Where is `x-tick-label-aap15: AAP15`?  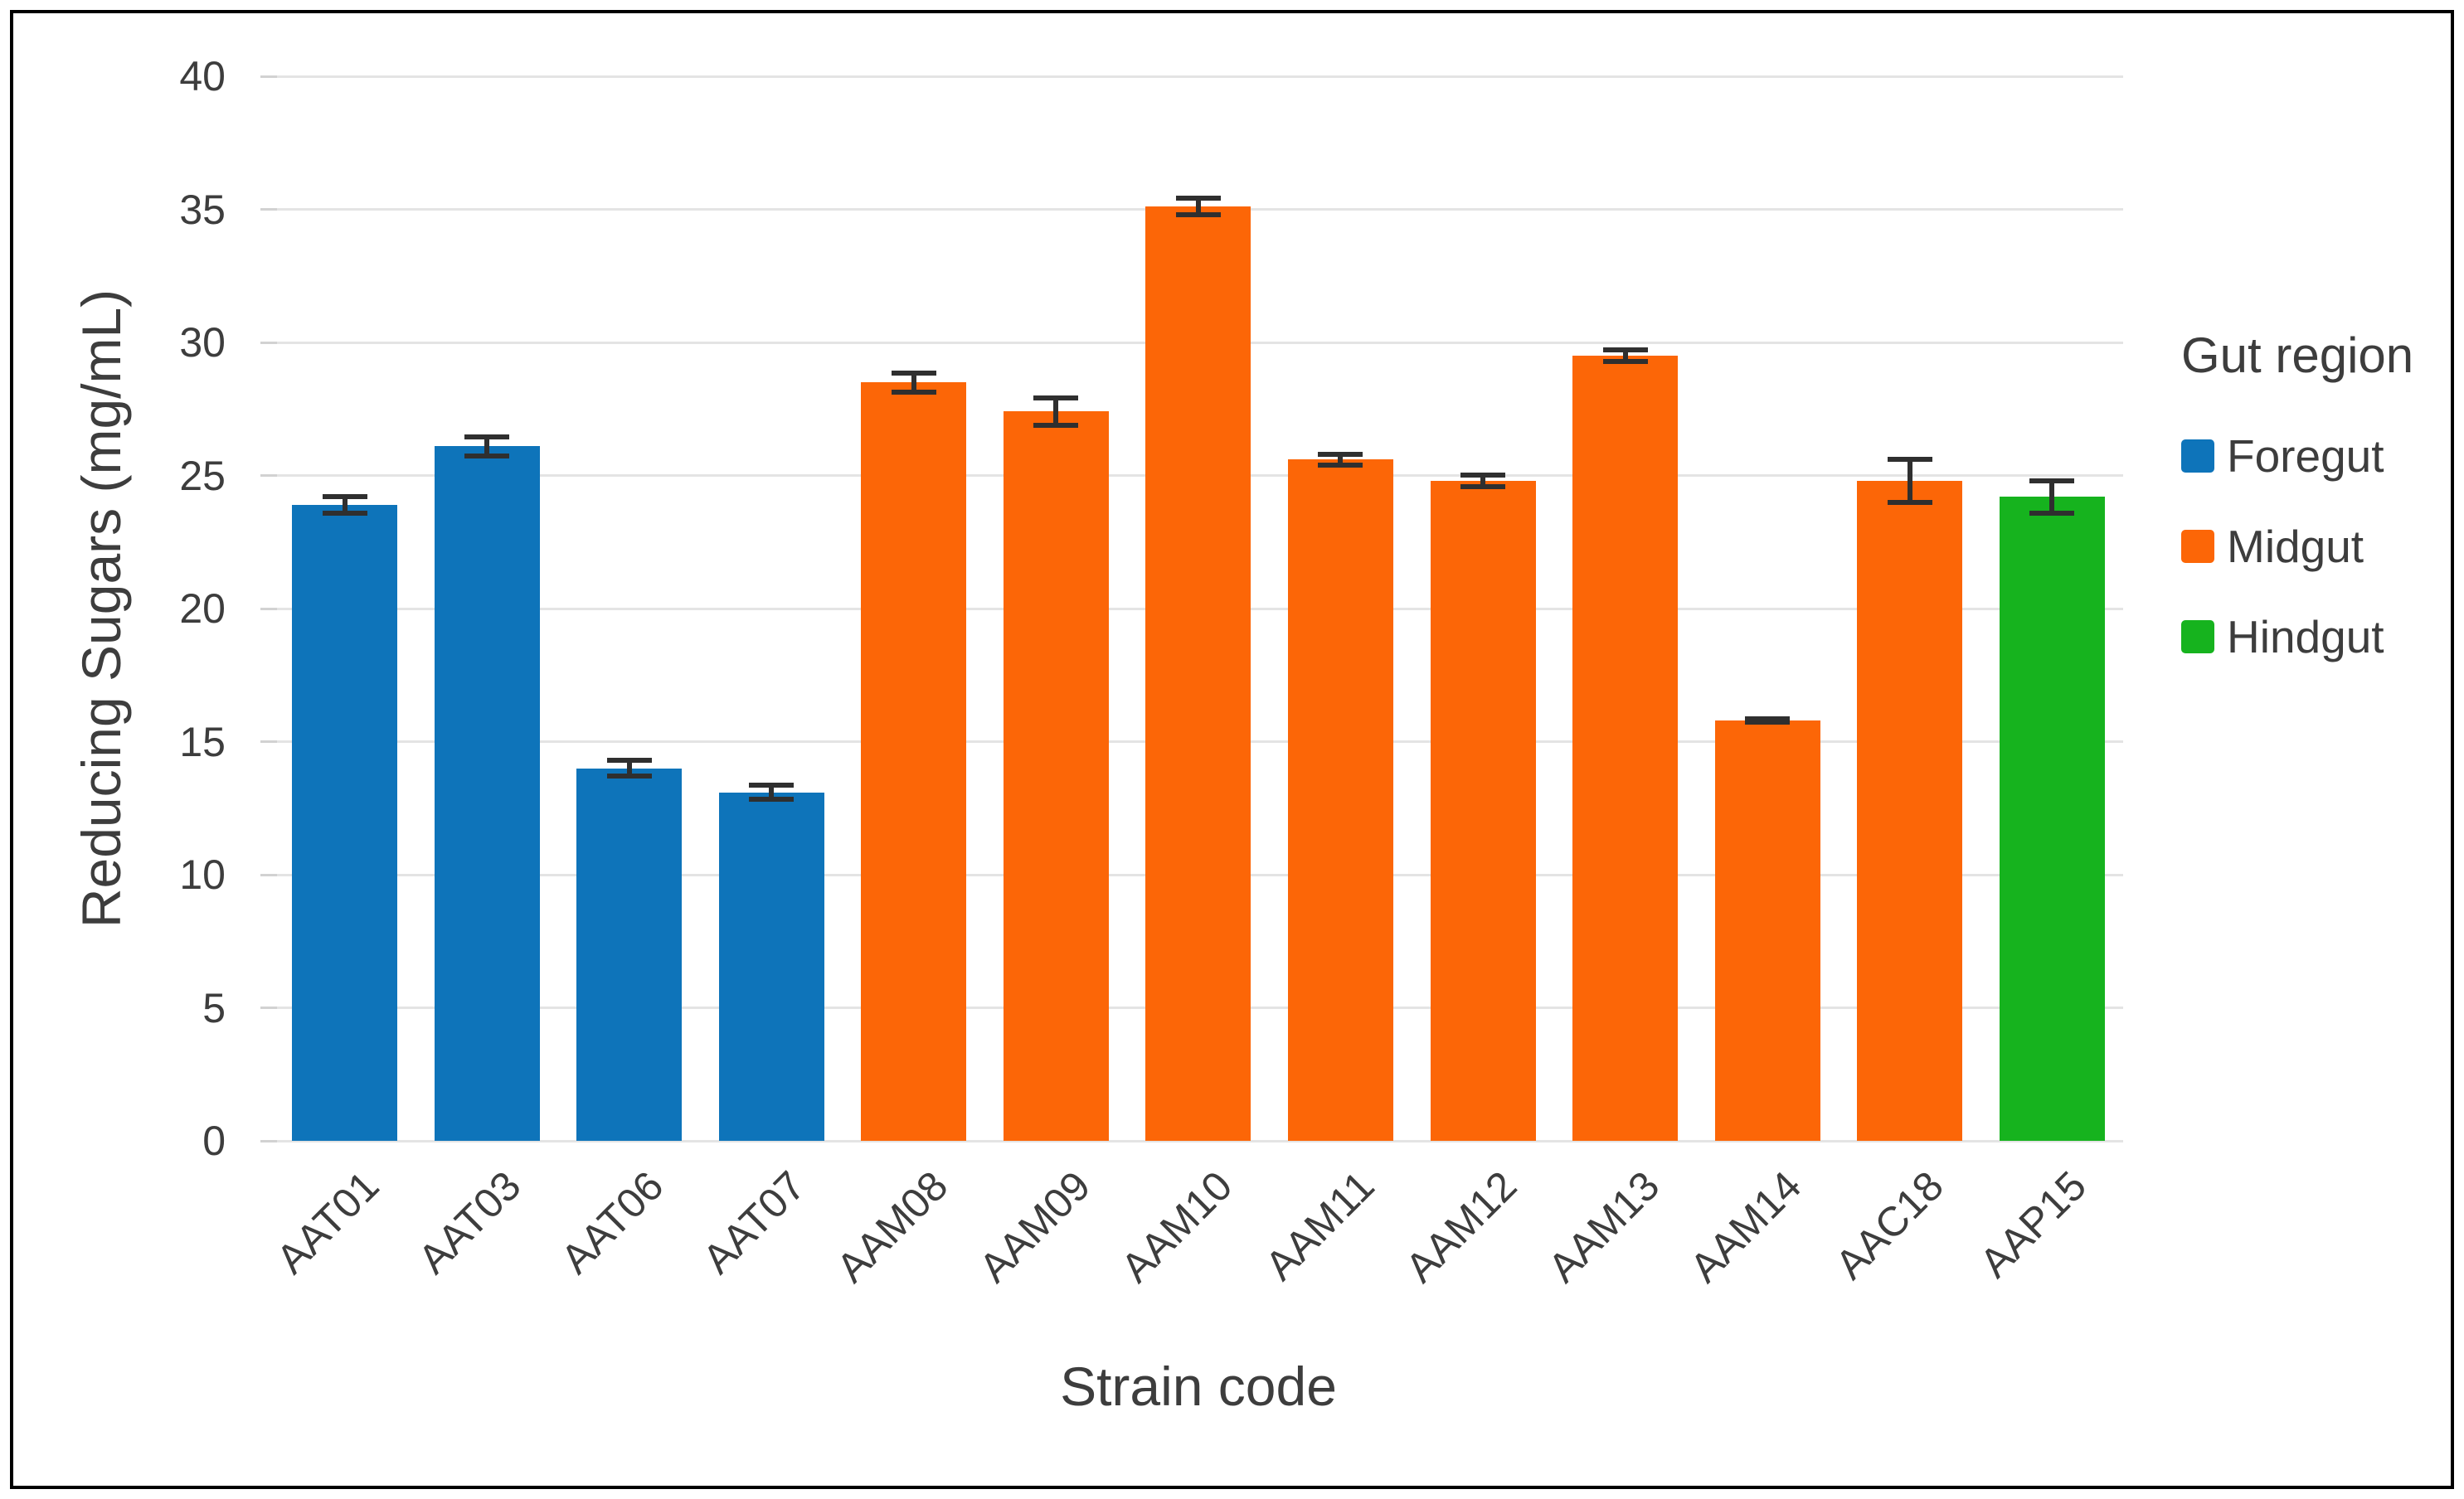 x-tick-label-aap15: AAP15 is located at coordinates (2033, 1224).